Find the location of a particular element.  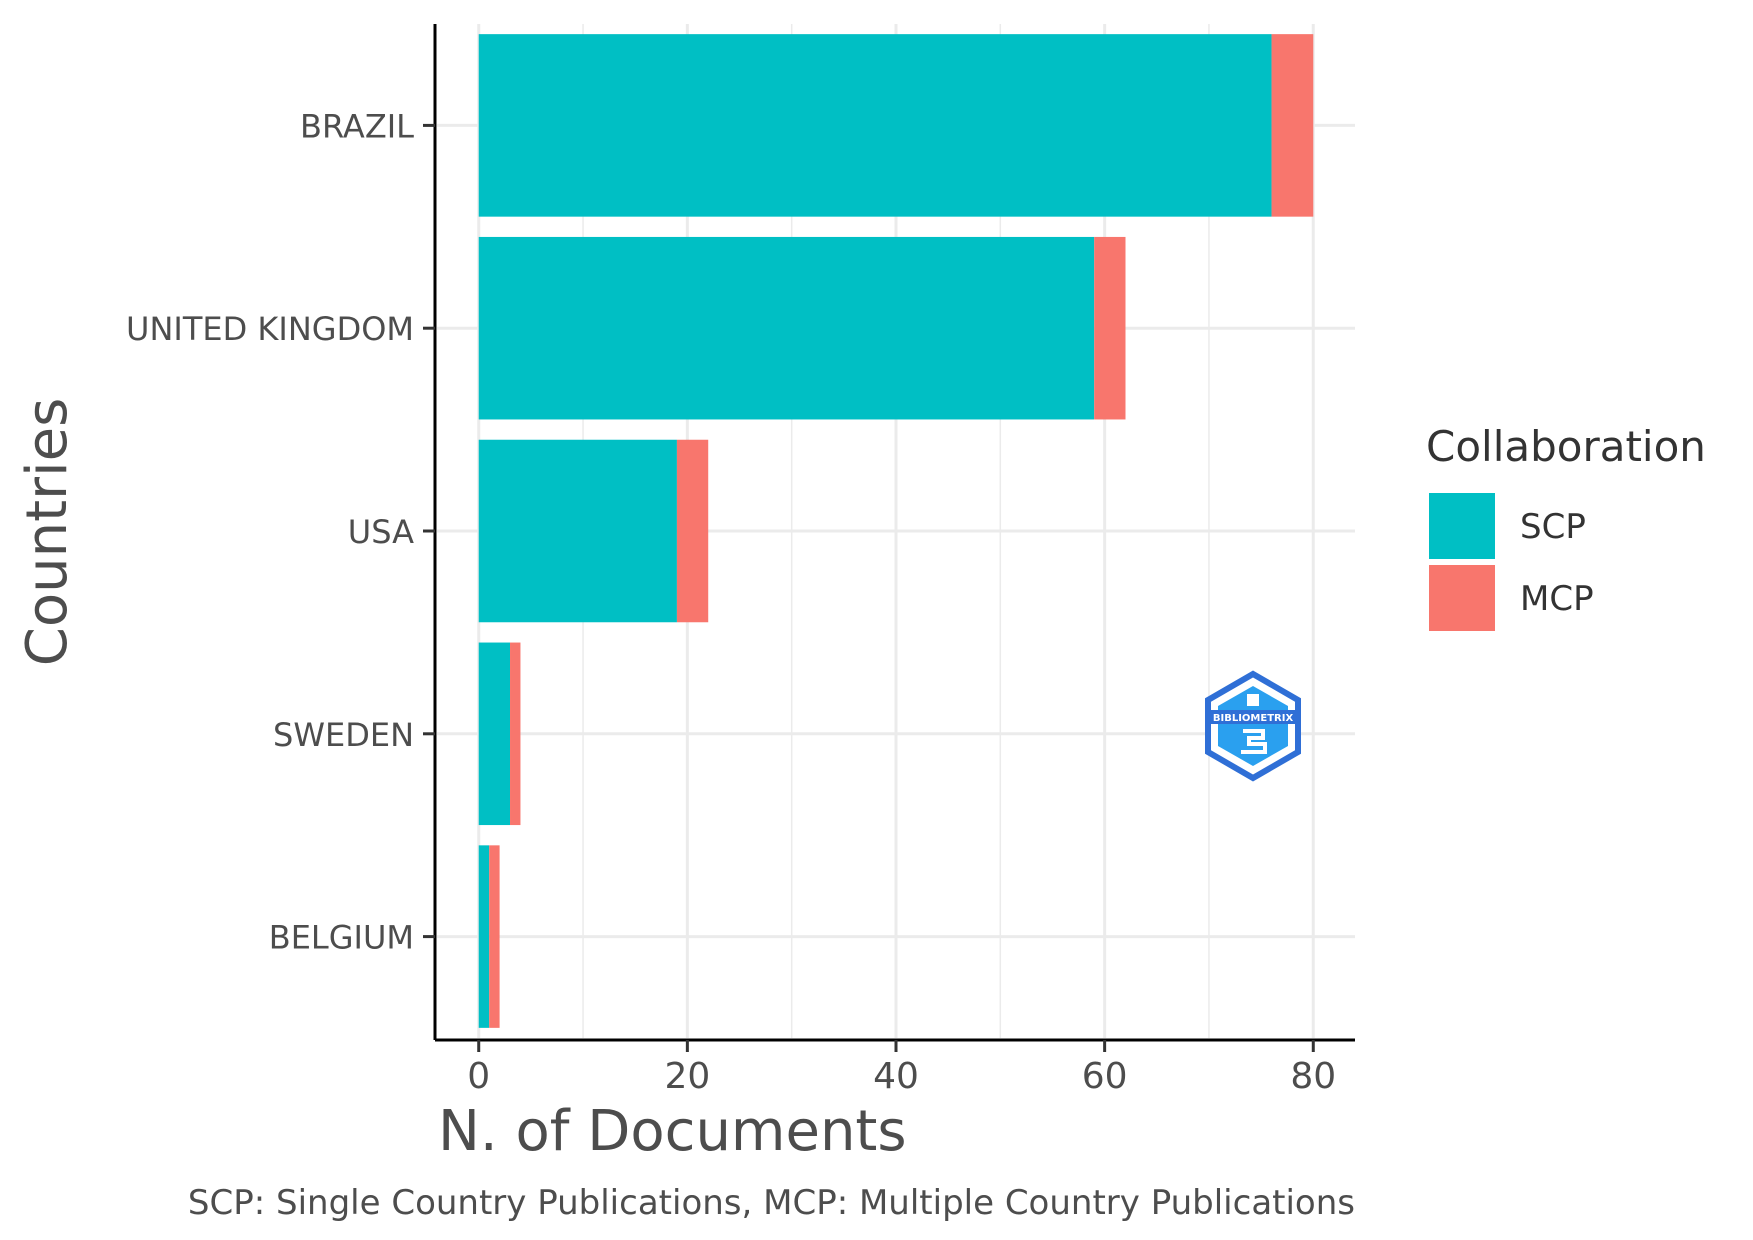

y-tick-label: UNITED KINGDOM is located at coordinates (270, 329).